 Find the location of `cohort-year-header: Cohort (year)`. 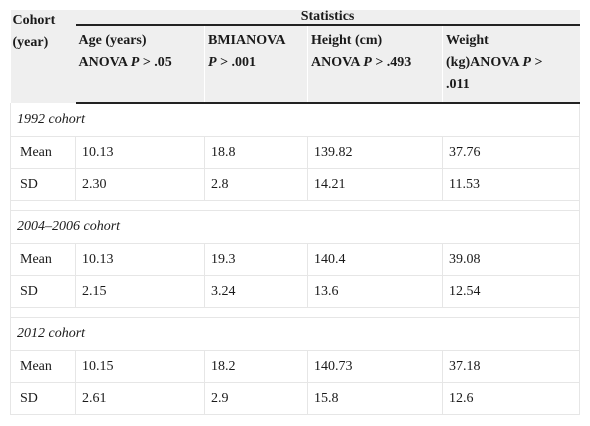

cohort-year-header: Cohort (year) is located at coordinates (43, 56).